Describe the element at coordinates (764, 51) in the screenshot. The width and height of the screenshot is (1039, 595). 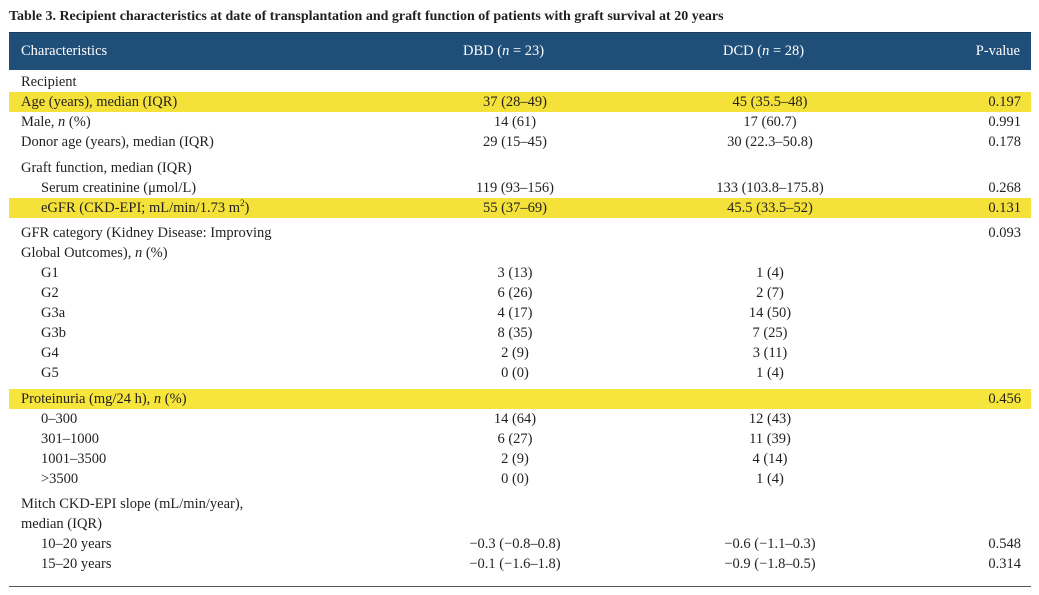
I see `header-dcd: DCD (n = 28)` at that location.